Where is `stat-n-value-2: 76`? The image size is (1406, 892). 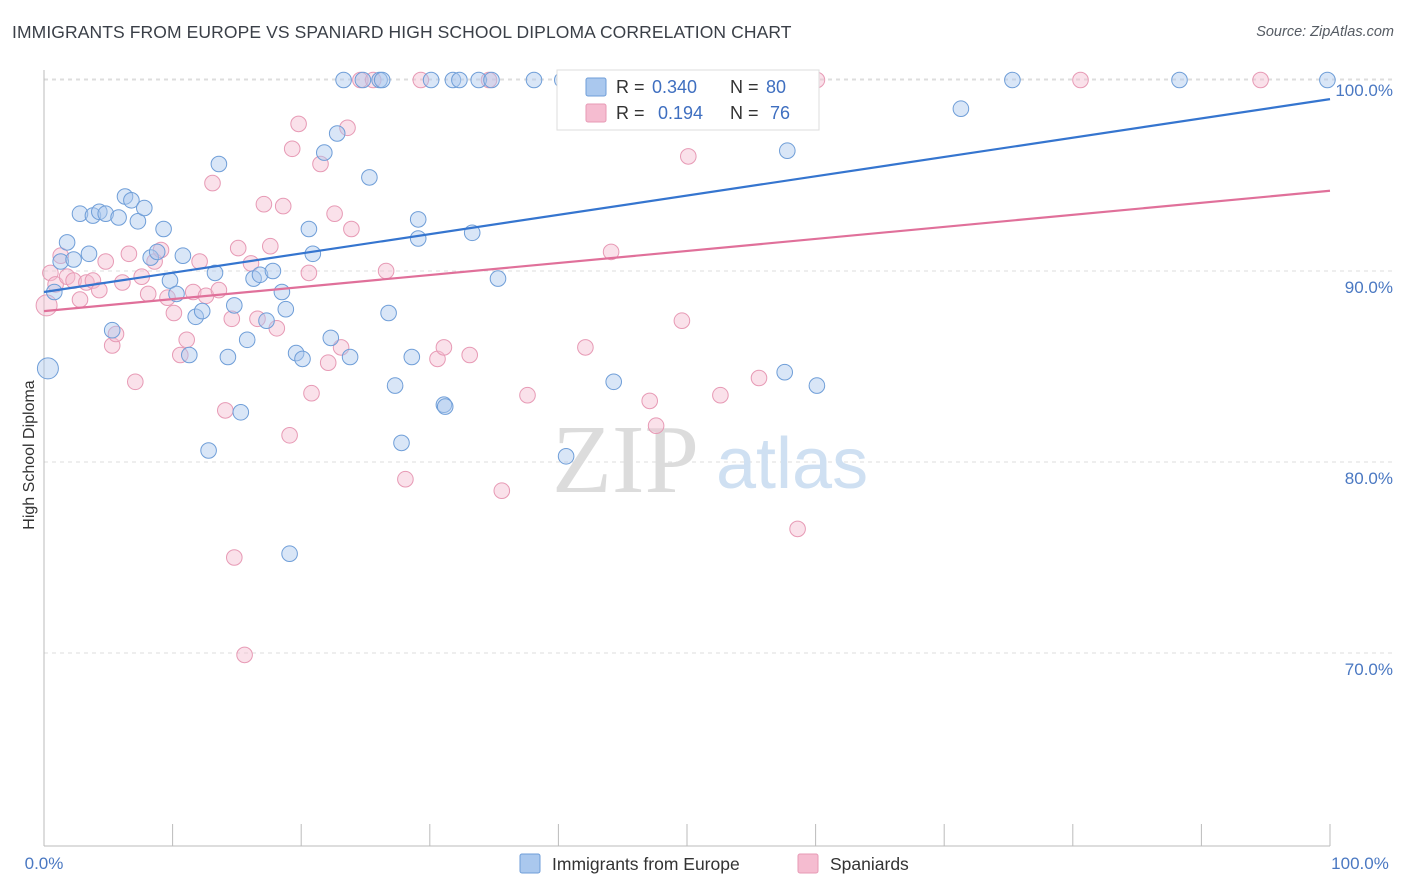
stat-n-value-2: 76 is located at coordinates (780, 113).